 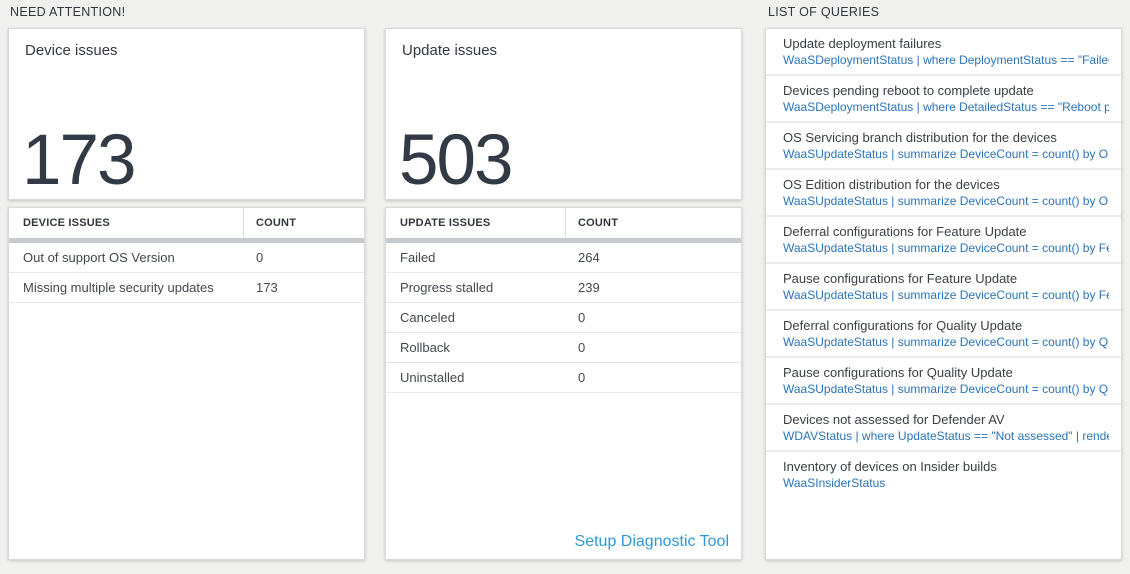 I want to click on column-header-update-issues: UPDATE ISSUES, so click(x=476, y=223).